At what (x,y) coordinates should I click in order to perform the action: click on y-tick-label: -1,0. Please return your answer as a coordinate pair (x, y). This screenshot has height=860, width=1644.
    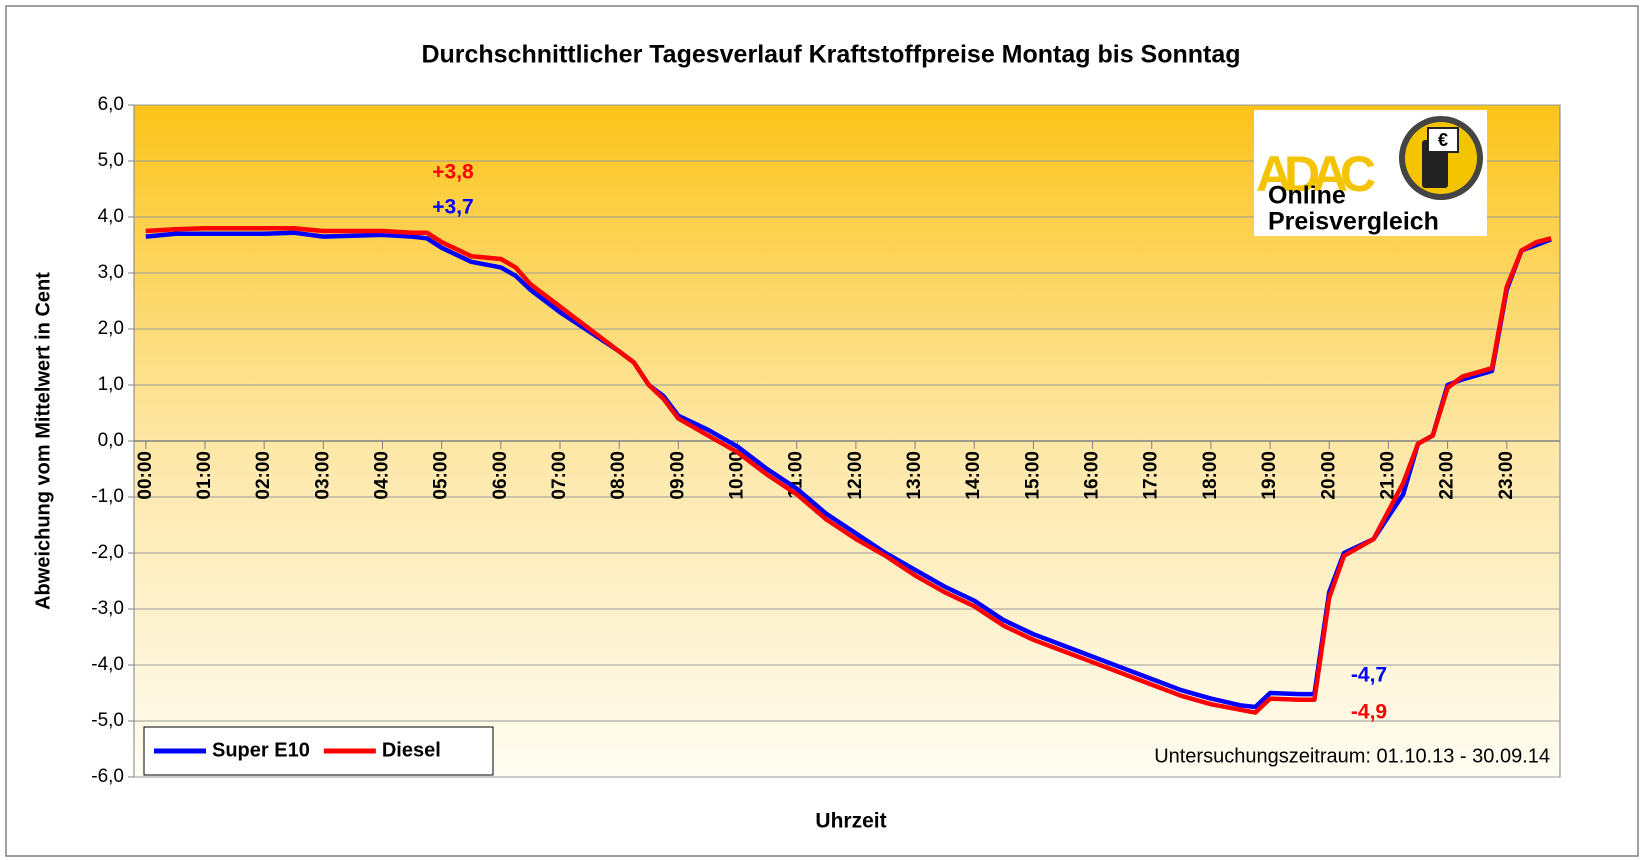
    Looking at the image, I should click on (107, 496).